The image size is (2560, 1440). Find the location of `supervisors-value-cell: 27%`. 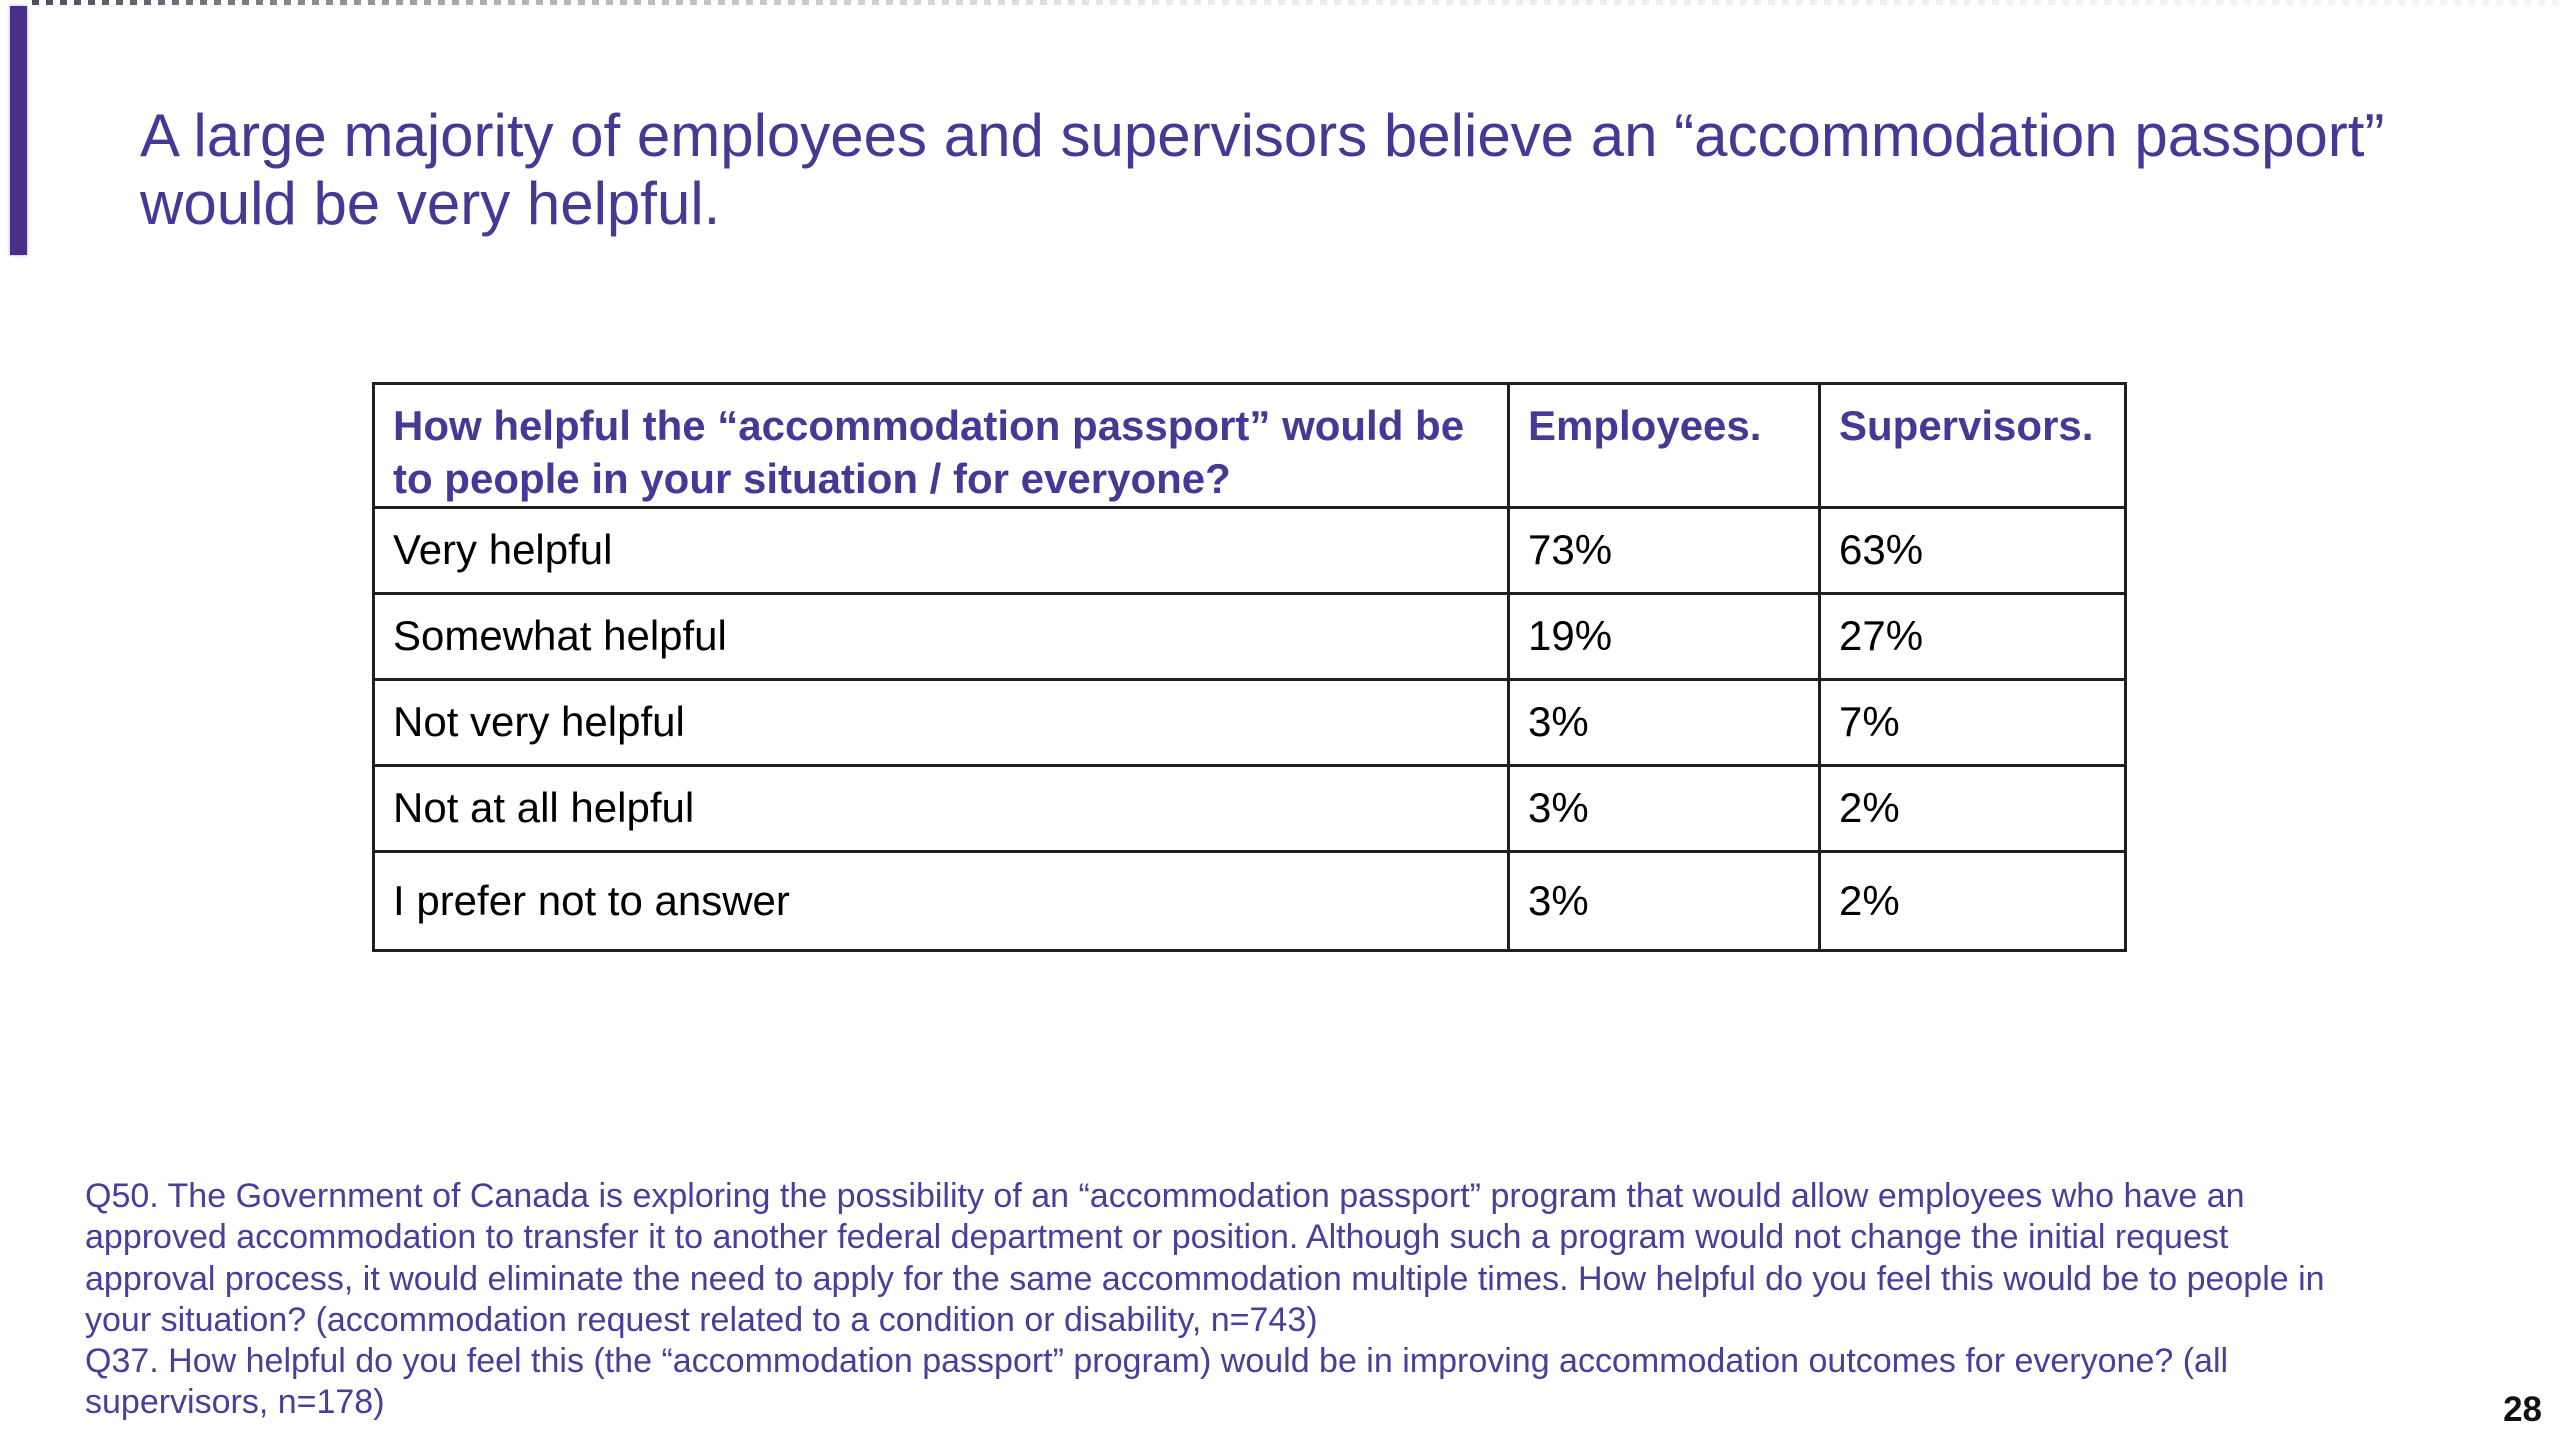

supervisors-value-cell: 27% is located at coordinates (1972, 636).